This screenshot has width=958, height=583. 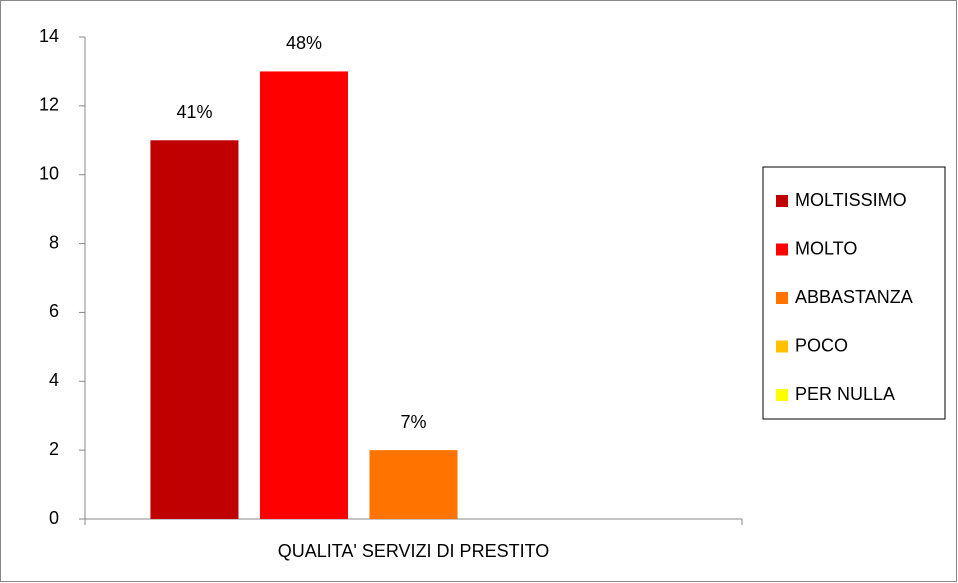 What do you see at coordinates (49, 105) in the screenshot?
I see `y-tick-label: 12` at bounding box center [49, 105].